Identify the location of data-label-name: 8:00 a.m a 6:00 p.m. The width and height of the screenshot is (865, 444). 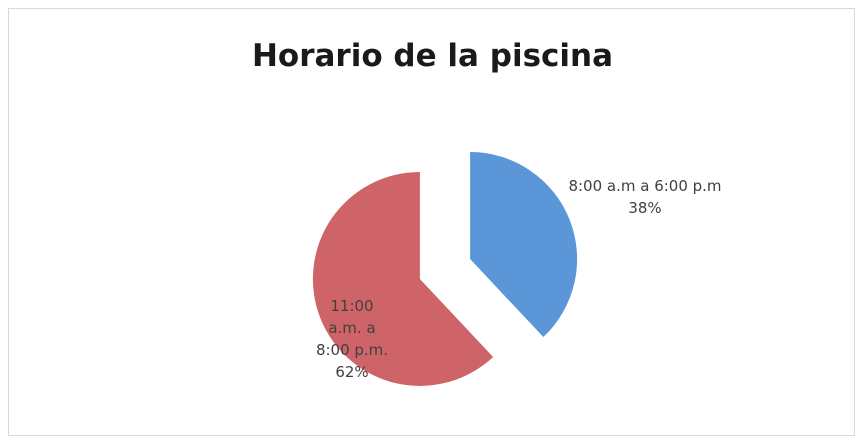
(645, 186).